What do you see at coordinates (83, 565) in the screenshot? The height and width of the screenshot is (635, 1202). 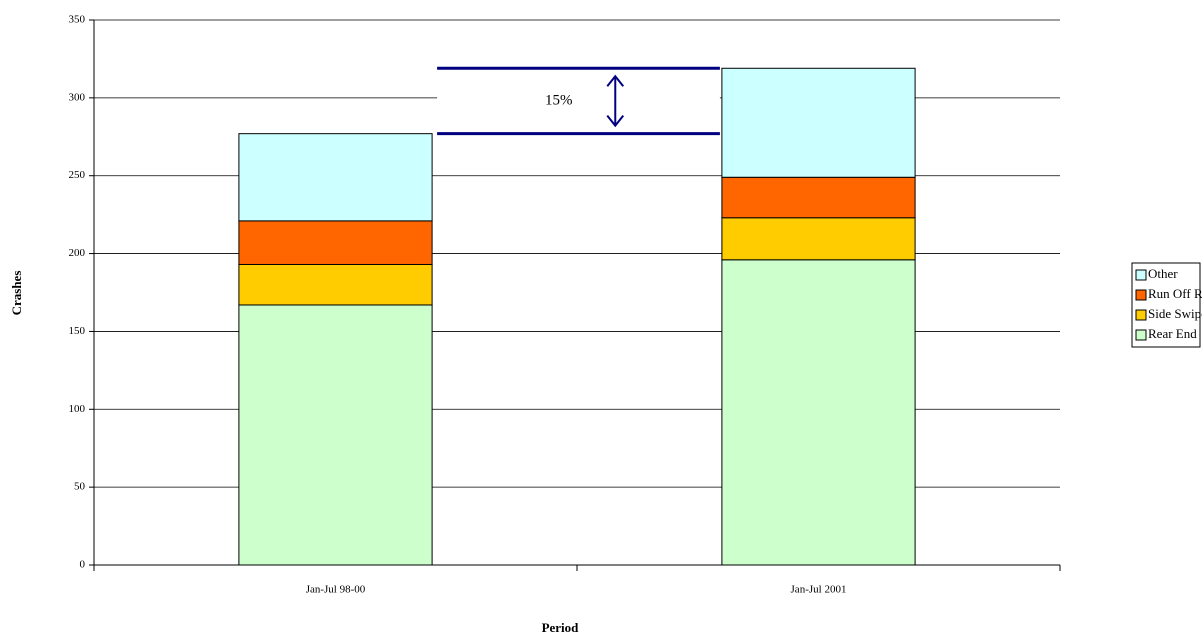 I see `y-tick-label: 0` at bounding box center [83, 565].